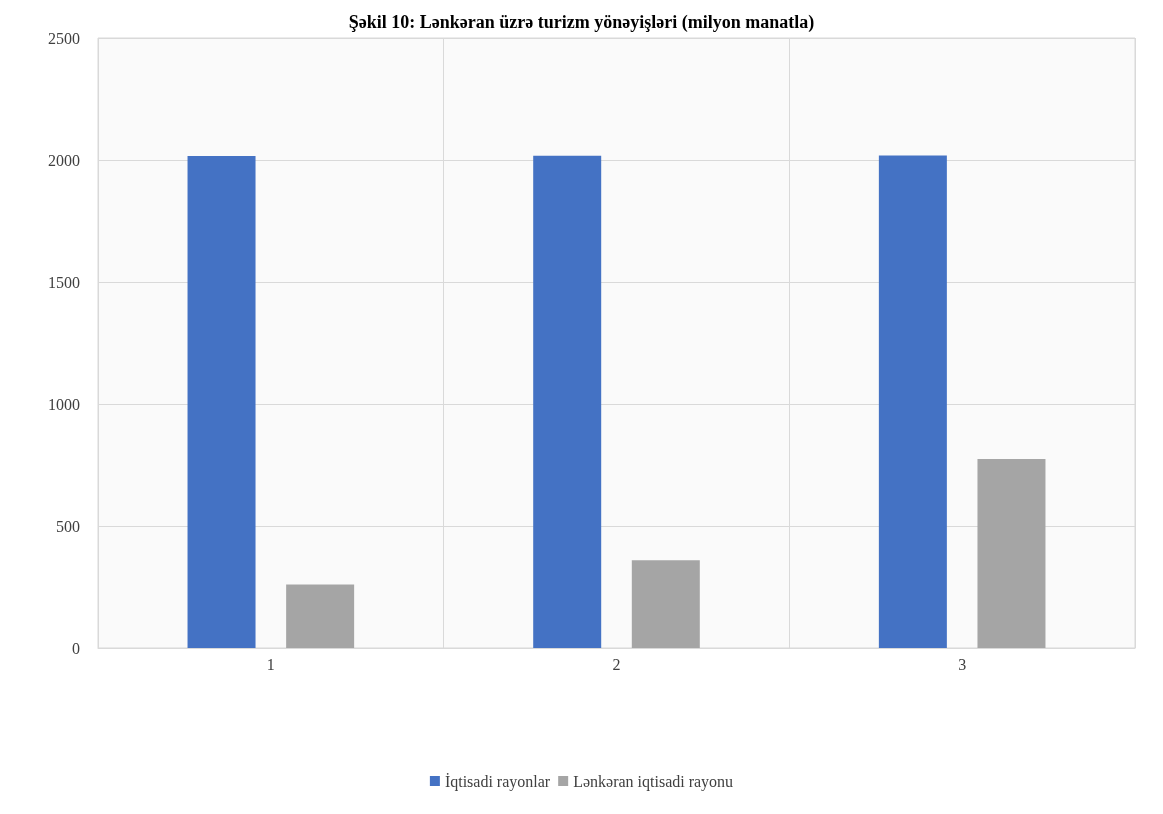 The width and height of the screenshot is (1163, 814). Describe the element at coordinates (68, 526) in the screenshot. I see `y-tick-label: 500` at that location.